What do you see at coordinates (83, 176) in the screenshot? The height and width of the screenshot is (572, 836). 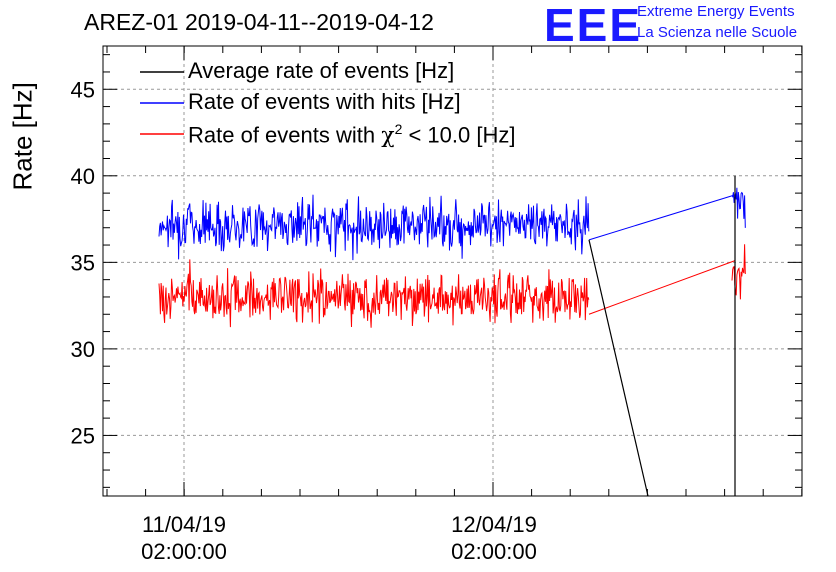 I see `y-tick-label: 40` at bounding box center [83, 176].